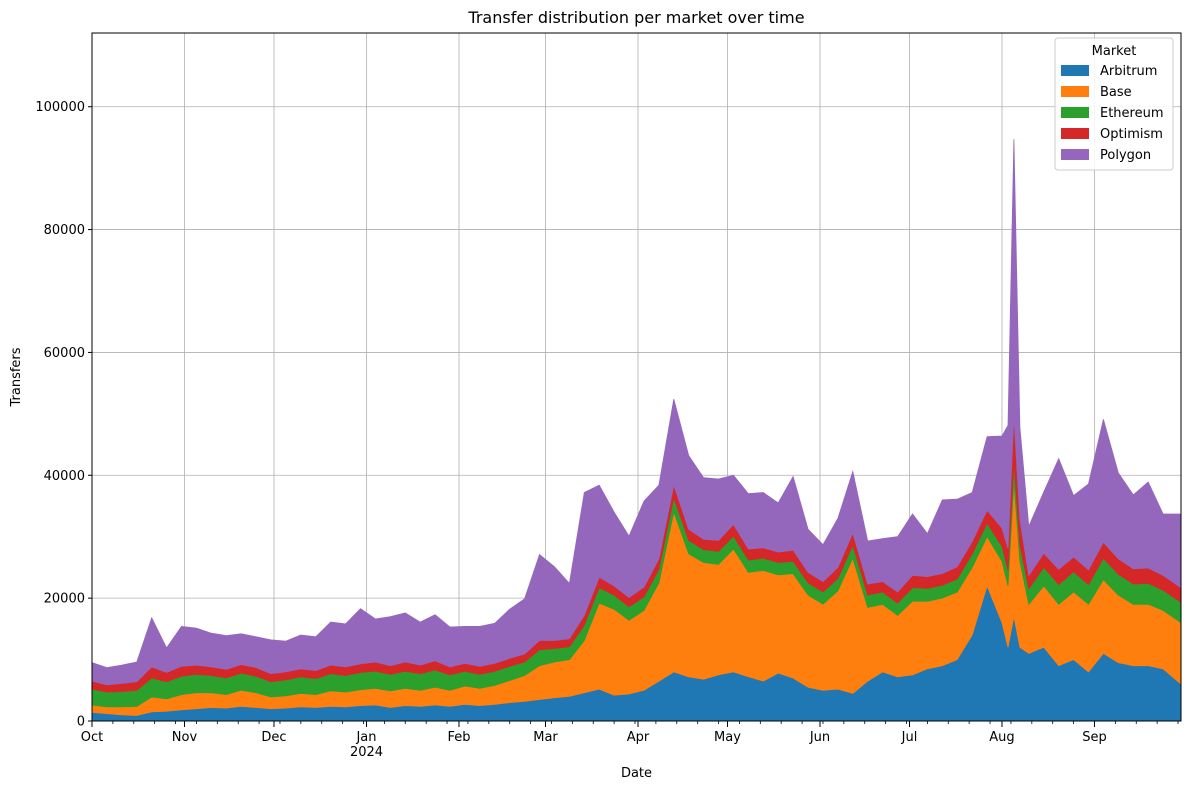  What do you see at coordinates (545, 737) in the screenshot?
I see `x-tick-label: Mar` at bounding box center [545, 737].